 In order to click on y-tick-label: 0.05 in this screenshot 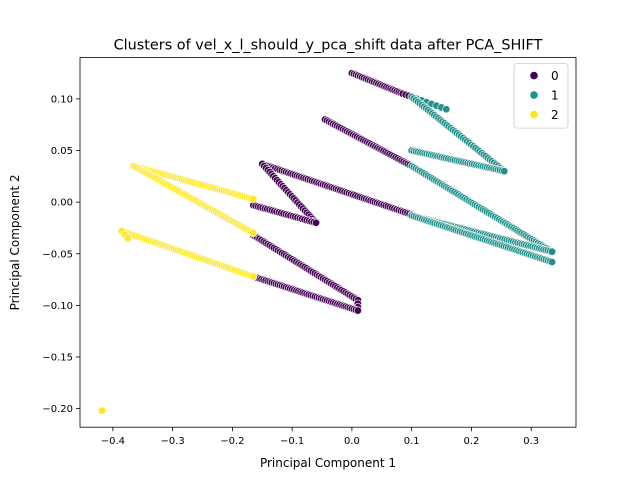, I will do `click(62, 151)`.